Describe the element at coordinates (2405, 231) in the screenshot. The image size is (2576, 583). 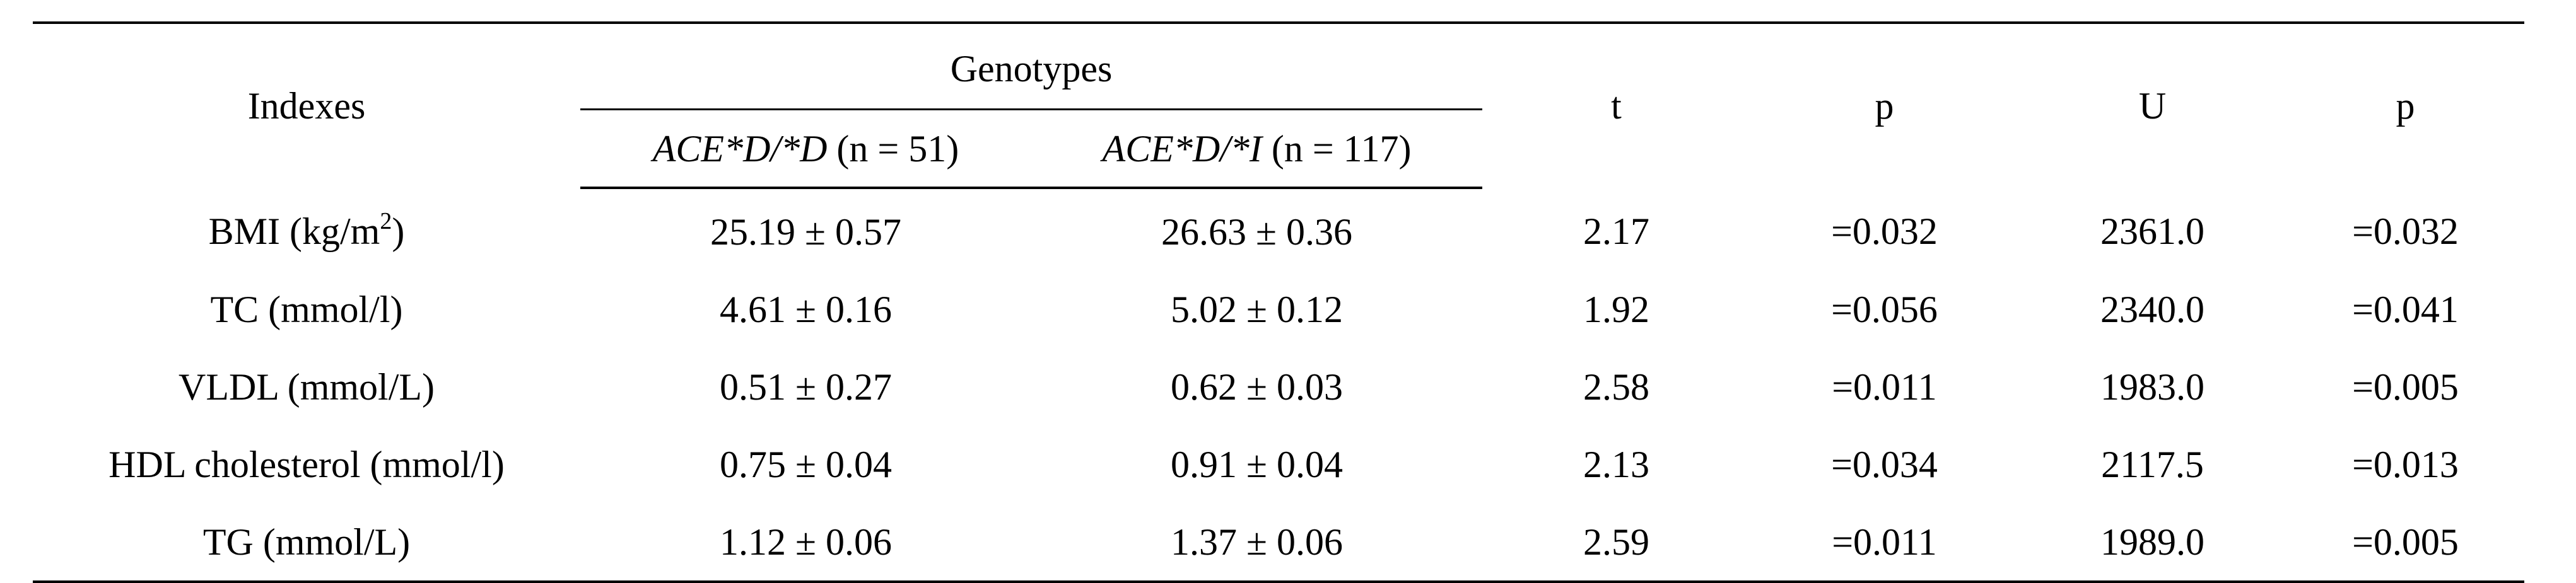
I see `cell-p-utest: =0.032` at that location.